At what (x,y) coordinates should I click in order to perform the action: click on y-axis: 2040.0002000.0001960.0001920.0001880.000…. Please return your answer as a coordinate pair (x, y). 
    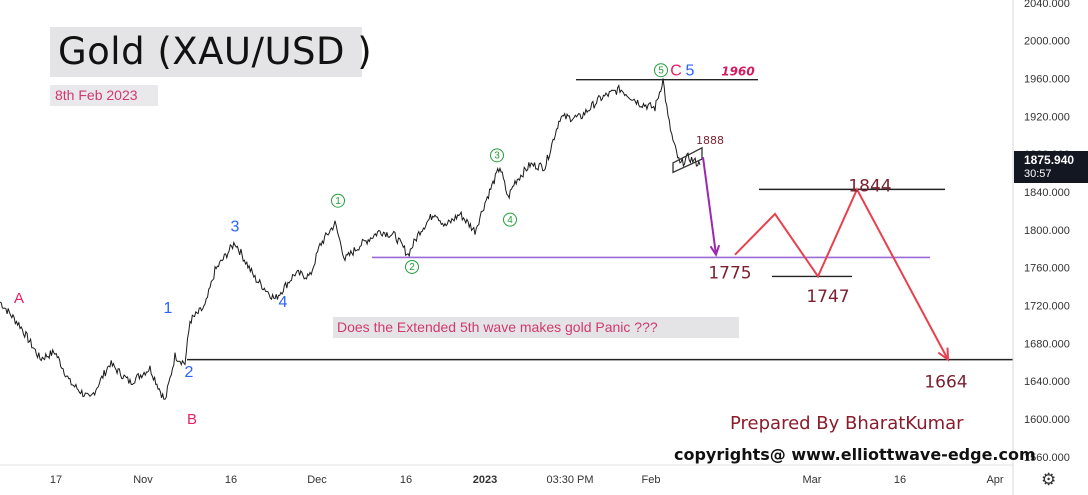
    Looking at the image, I should click on (1041, 247).